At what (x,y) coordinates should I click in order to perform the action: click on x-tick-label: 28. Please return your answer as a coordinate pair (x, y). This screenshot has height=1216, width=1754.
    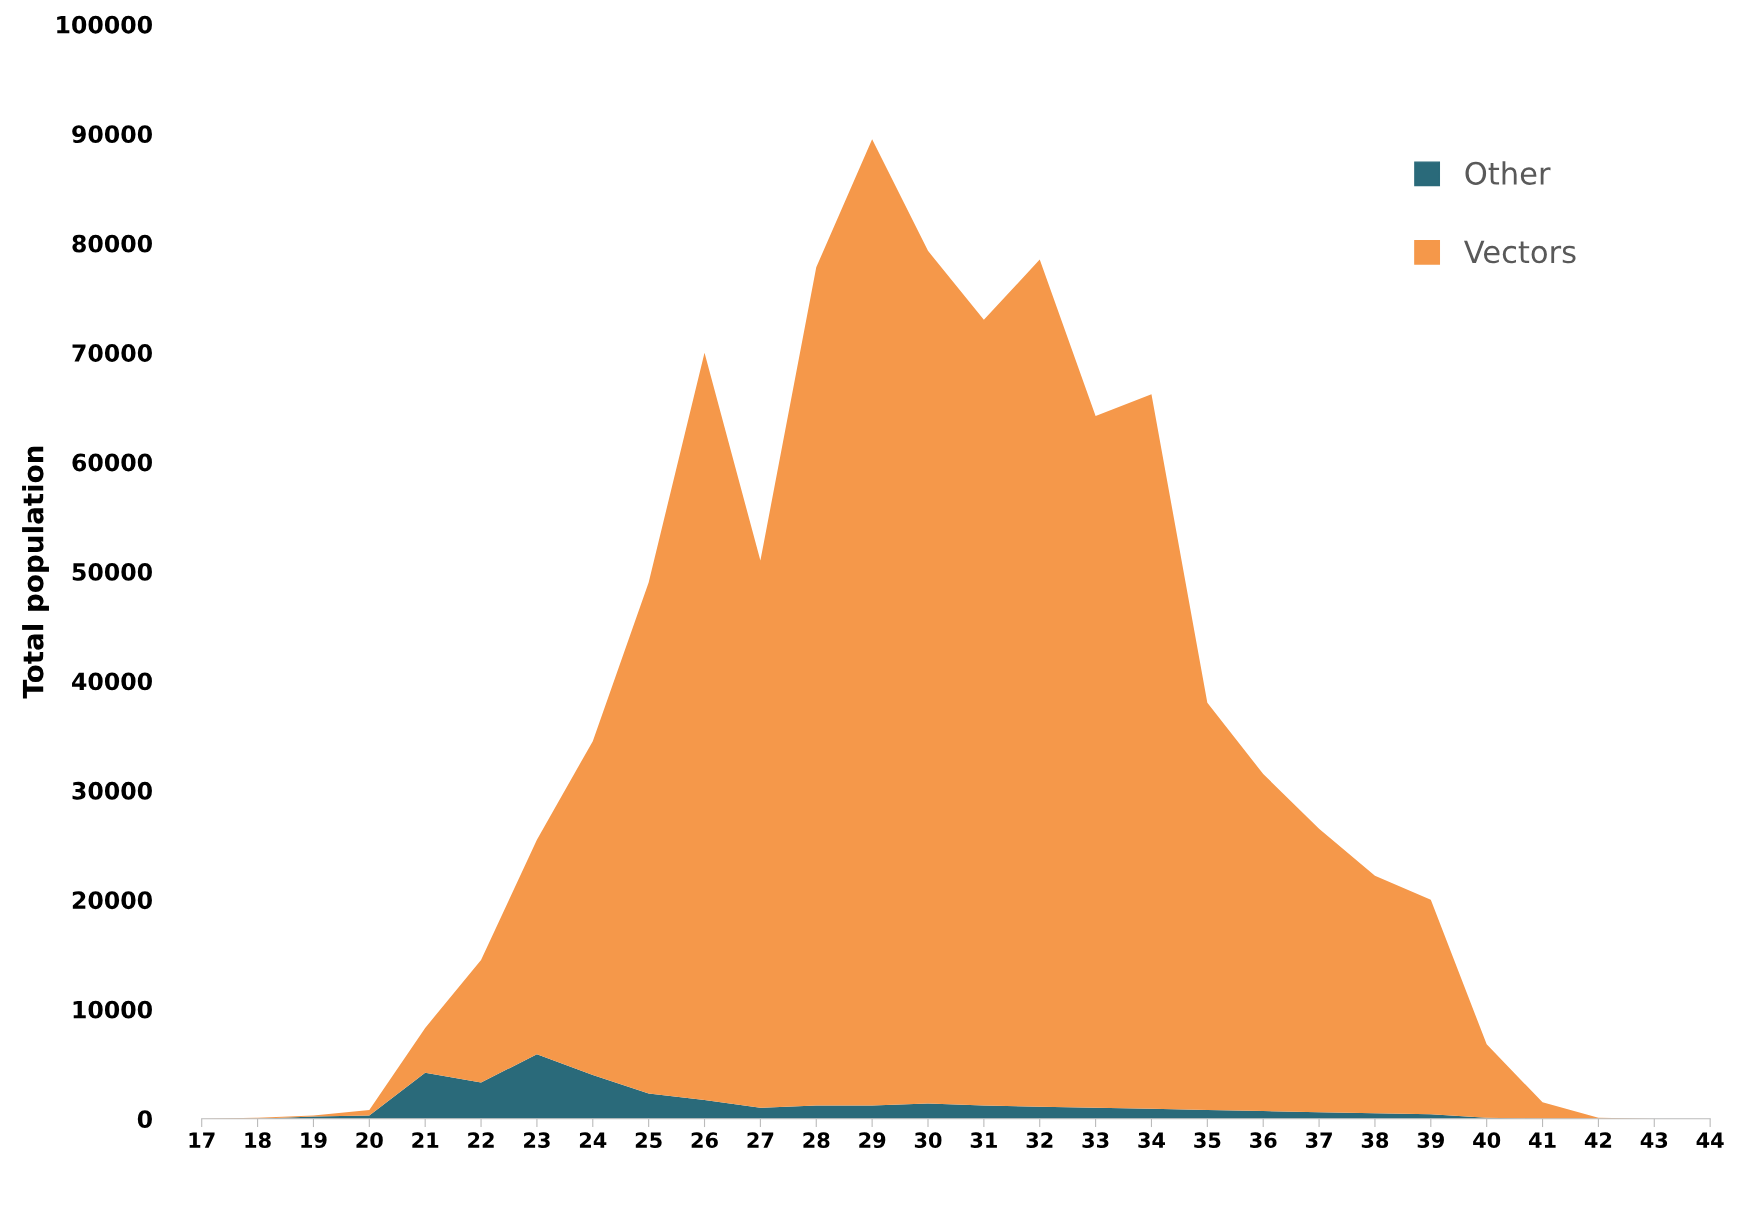
    Looking at the image, I should click on (816, 1140).